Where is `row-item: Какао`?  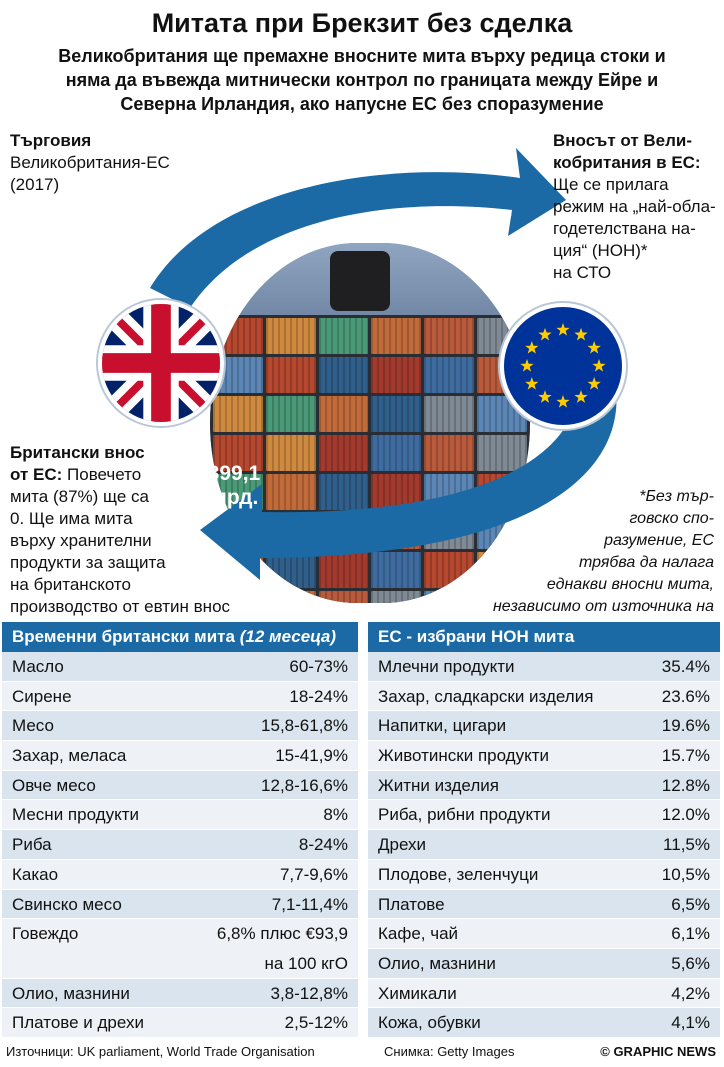 row-item: Какао is located at coordinates (35, 874).